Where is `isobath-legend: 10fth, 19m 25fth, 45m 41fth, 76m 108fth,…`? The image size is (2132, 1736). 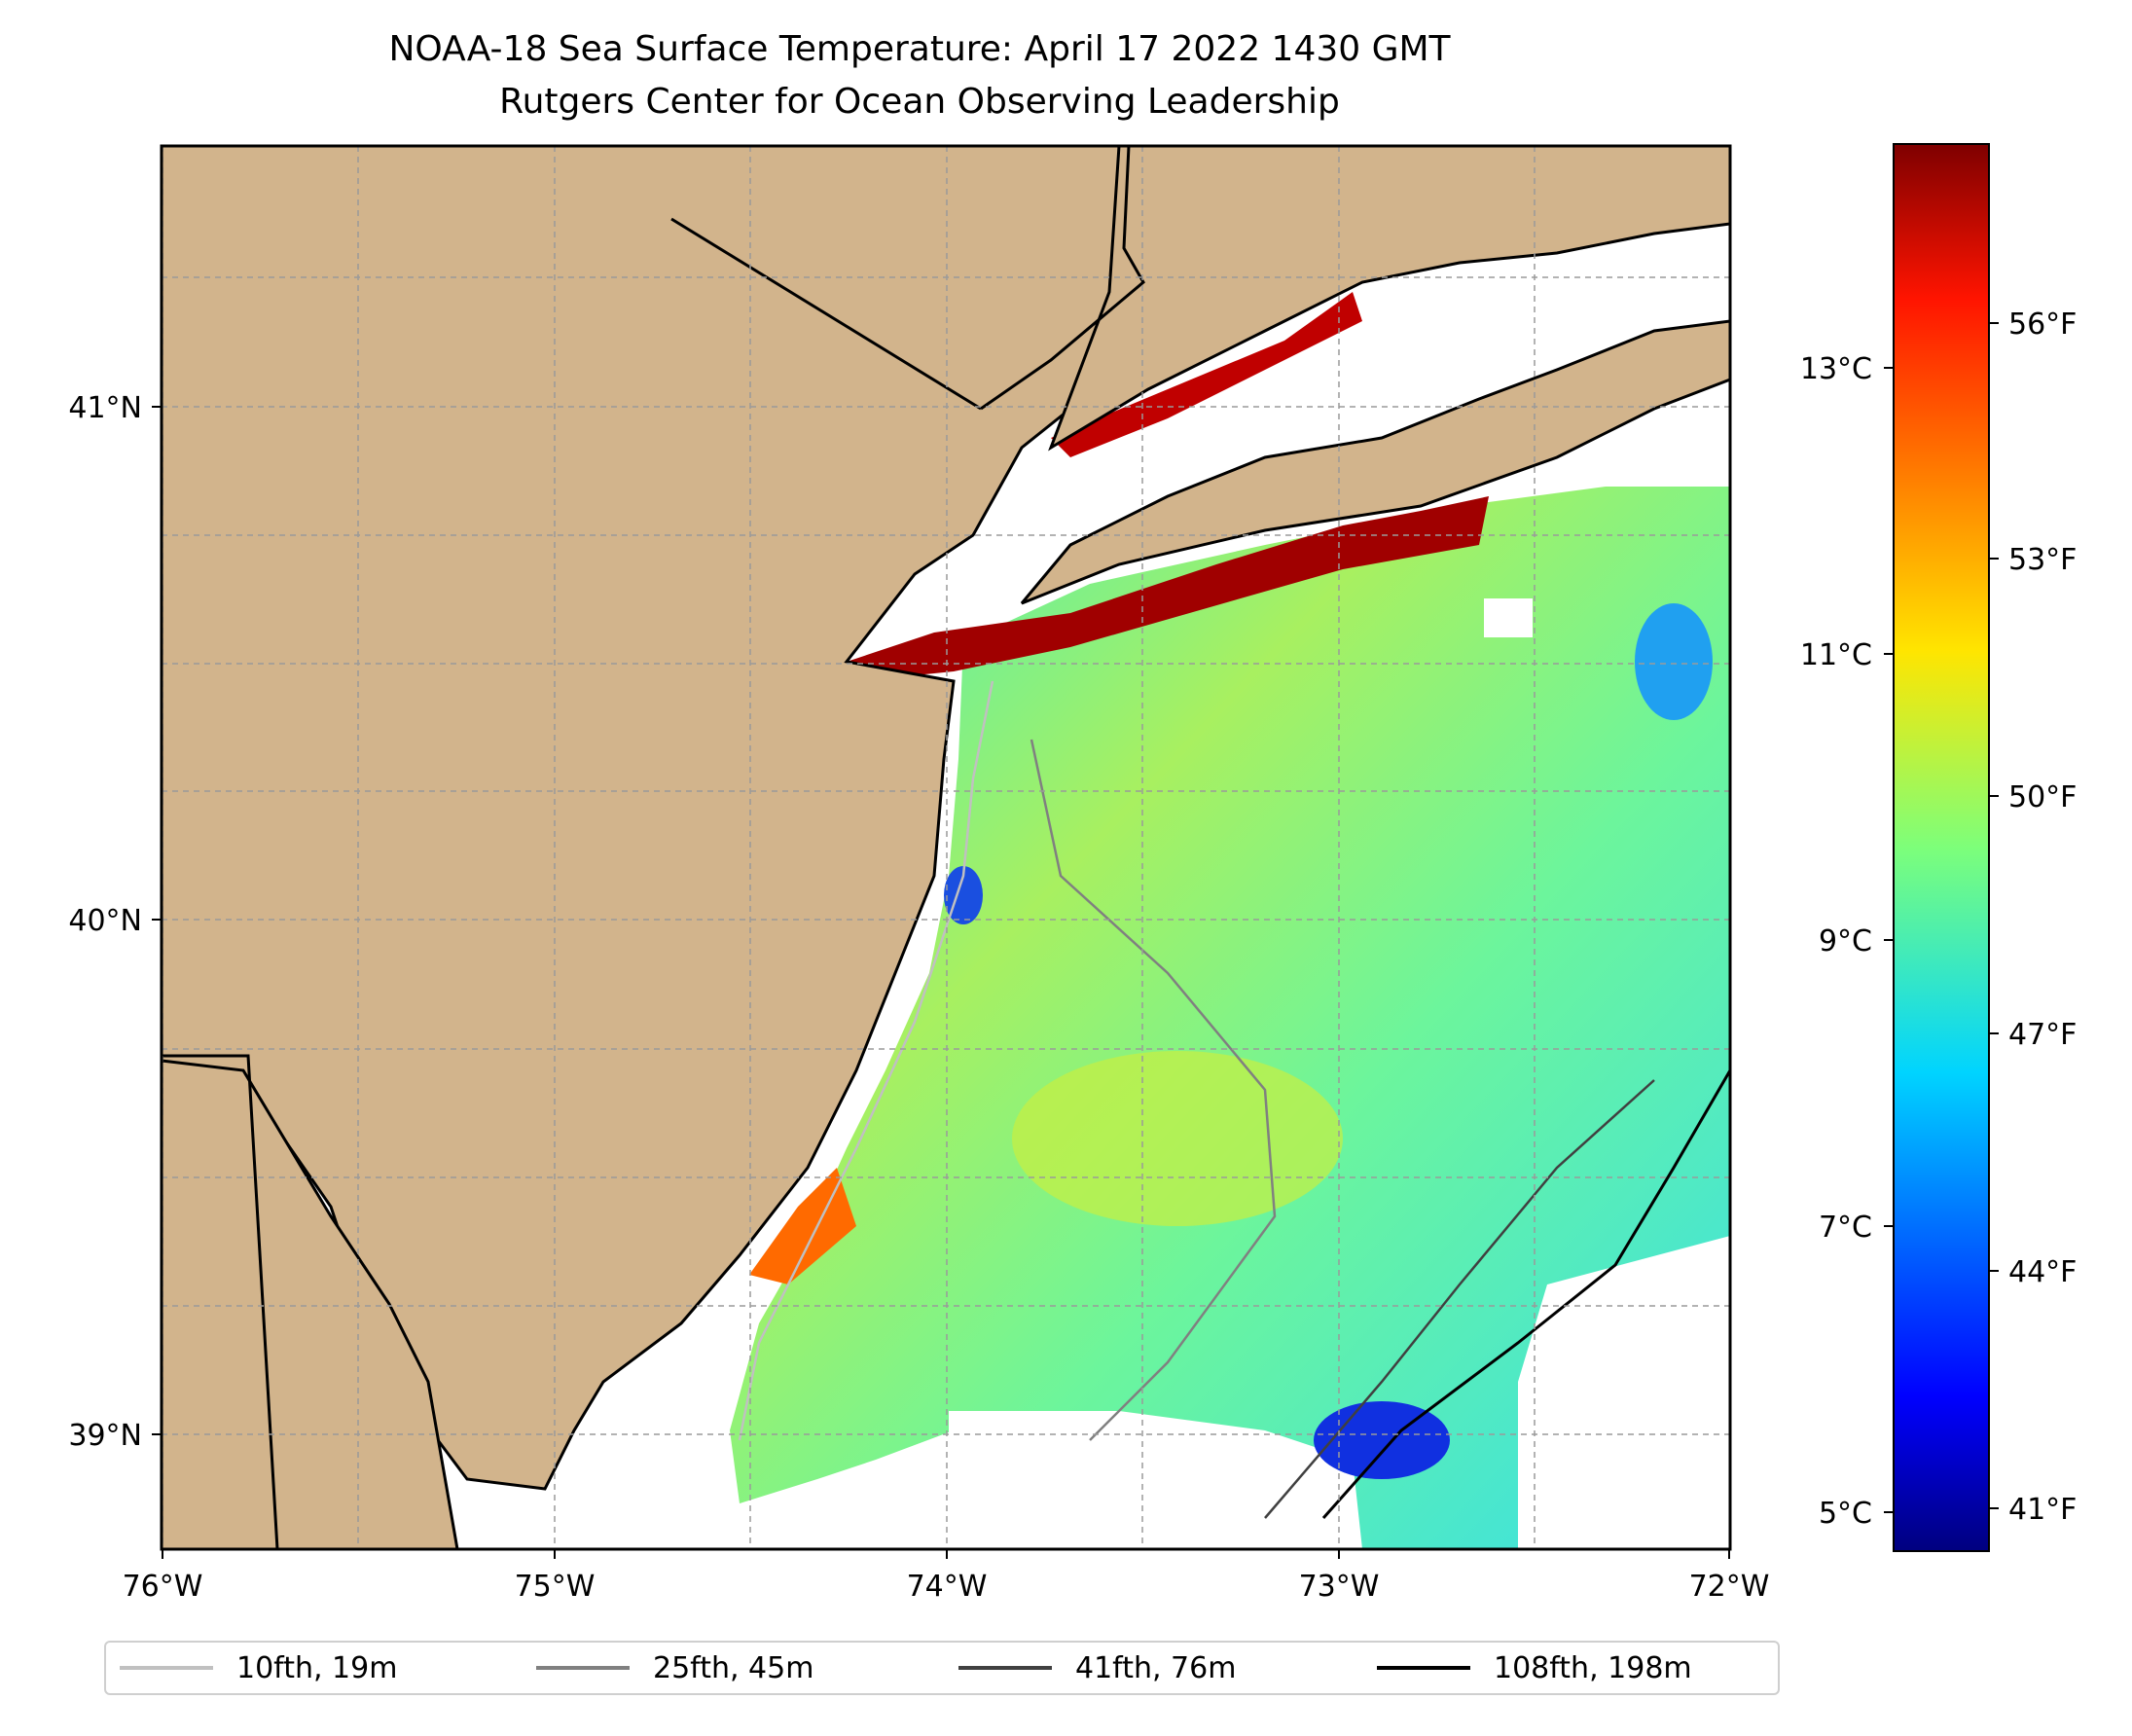 isobath-legend: 10fth, 19m 25fth, 45m 41fth, 76m 108fth,… is located at coordinates (942, 1668).